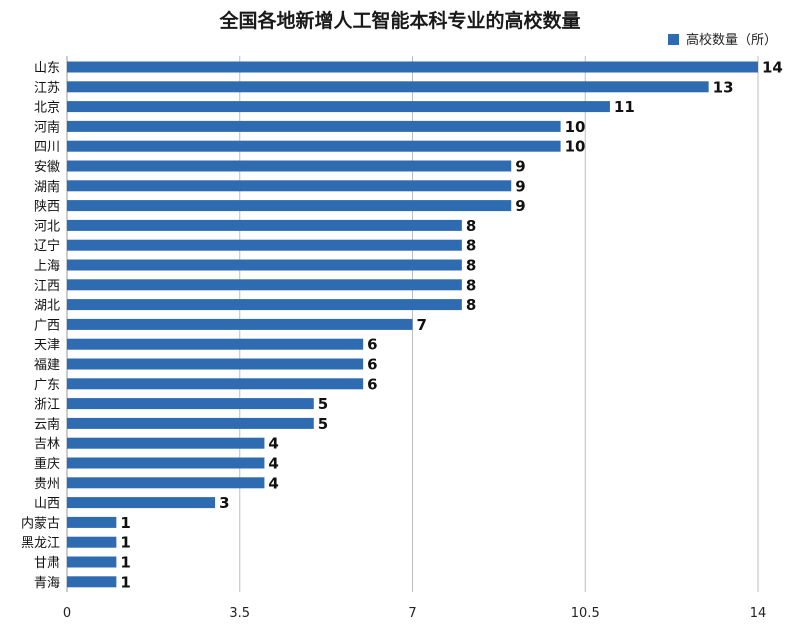 The width and height of the screenshot is (800, 627). Describe the element at coordinates (264, 225) in the screenshot. I see `bar-河北` at that location.